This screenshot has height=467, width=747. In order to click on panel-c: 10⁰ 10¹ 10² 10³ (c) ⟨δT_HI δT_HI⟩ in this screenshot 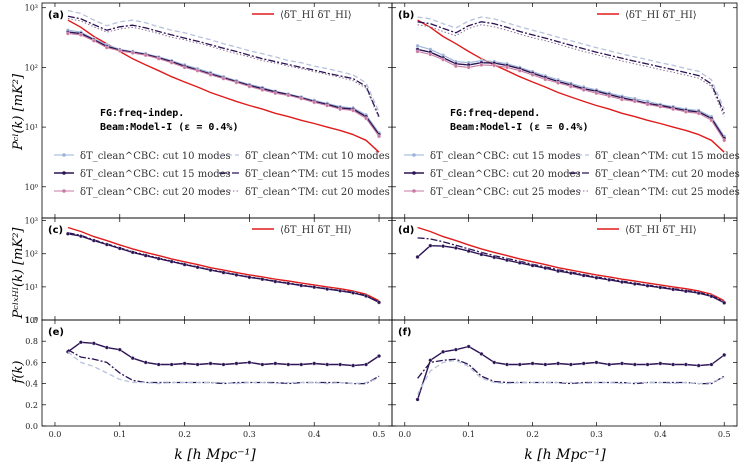, I will do `click(209, 271)`.